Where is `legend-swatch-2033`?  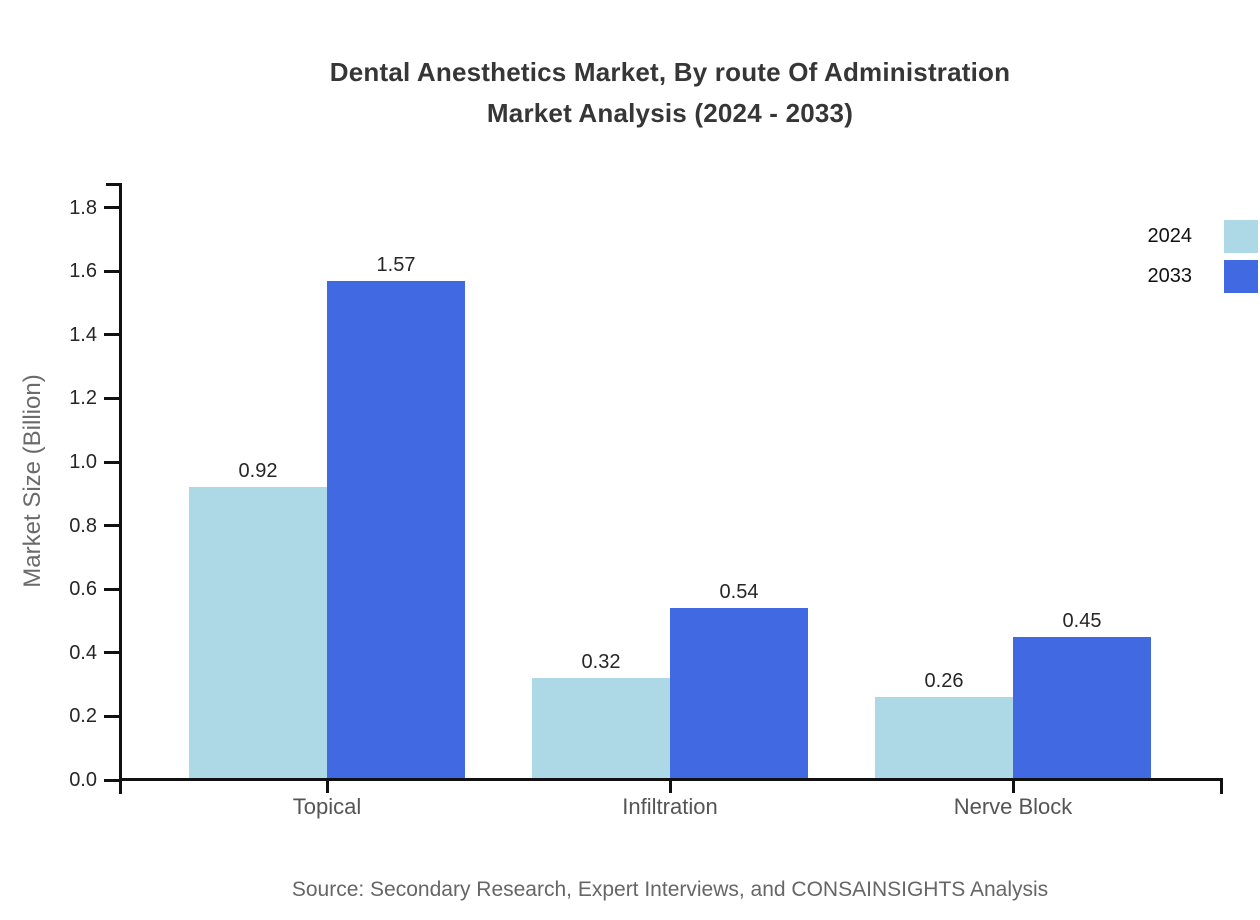 legend-swatch-2033 is located at coordinates (1241, 276).